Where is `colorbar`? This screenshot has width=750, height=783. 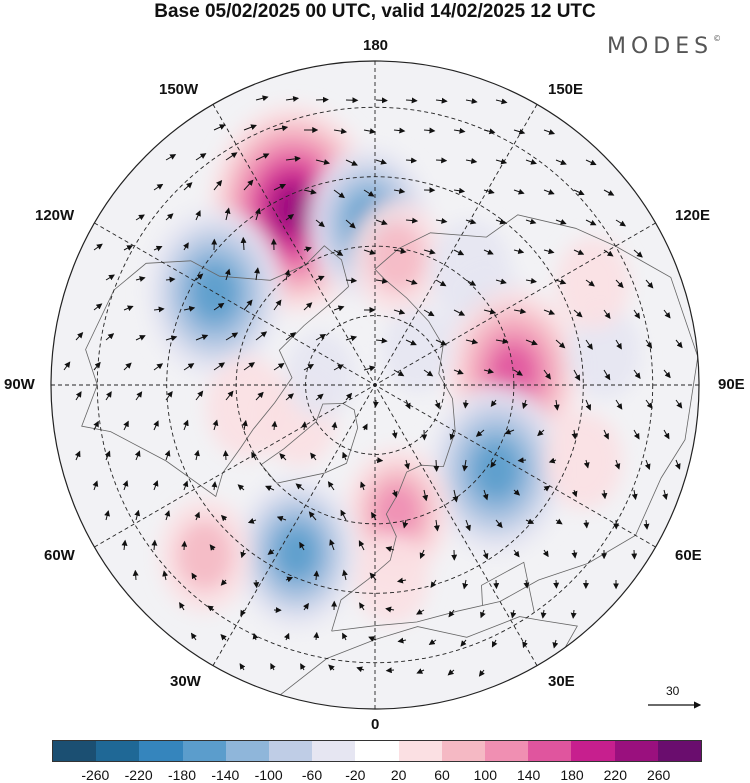
colorbar is located at coordinates (377, 751).